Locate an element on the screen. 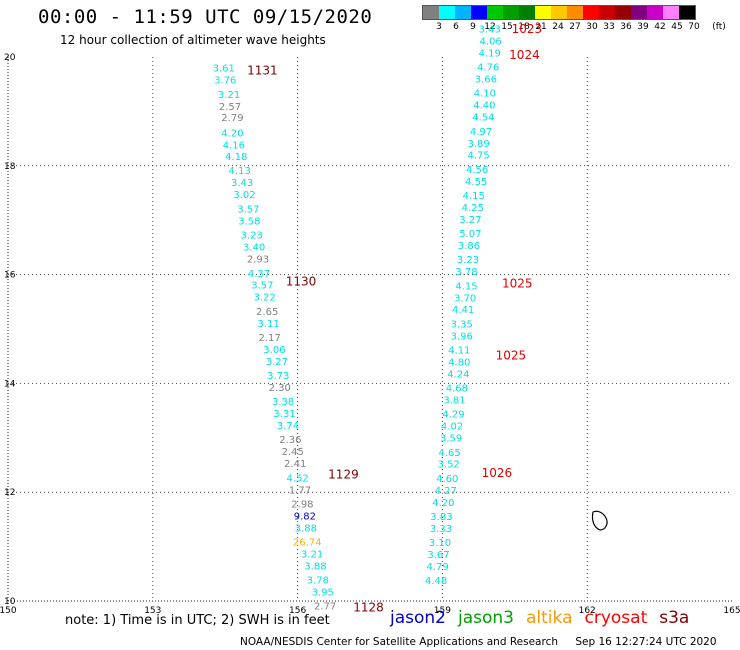 This screenshot has height=650, width=740. pass-time-label: 1023 is located at coordinates (527, 29).